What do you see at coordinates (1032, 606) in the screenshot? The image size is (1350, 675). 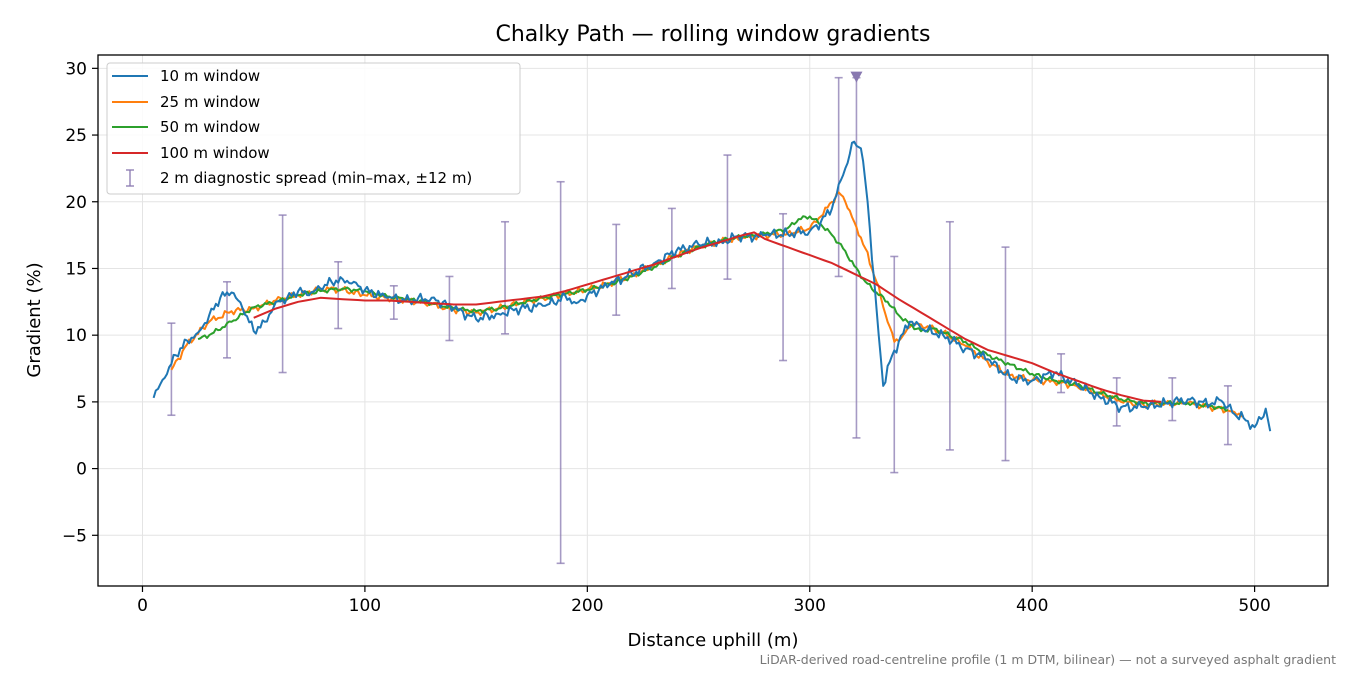 I see `x-tick-label: 400` at bounding box center [1032, 606].